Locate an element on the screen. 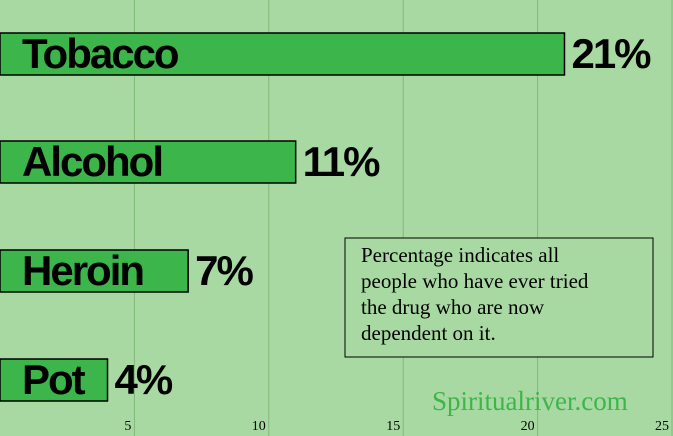  annotation-line: people who have ever tried is located at coordinates (475, 281).